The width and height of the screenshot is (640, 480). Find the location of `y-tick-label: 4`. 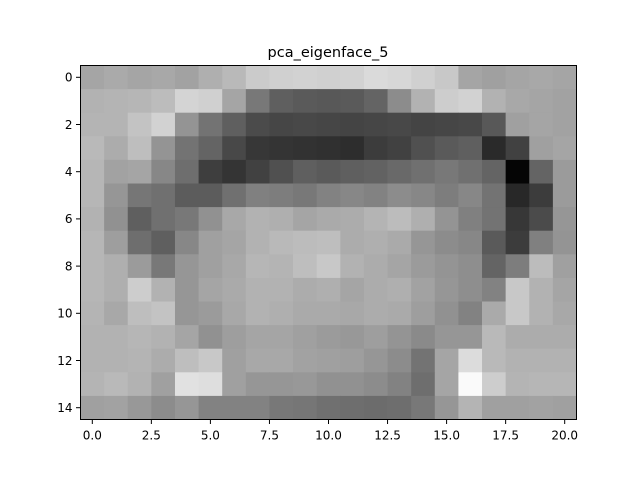

y-tick-label: 4 is located at coordinates (69, 172).